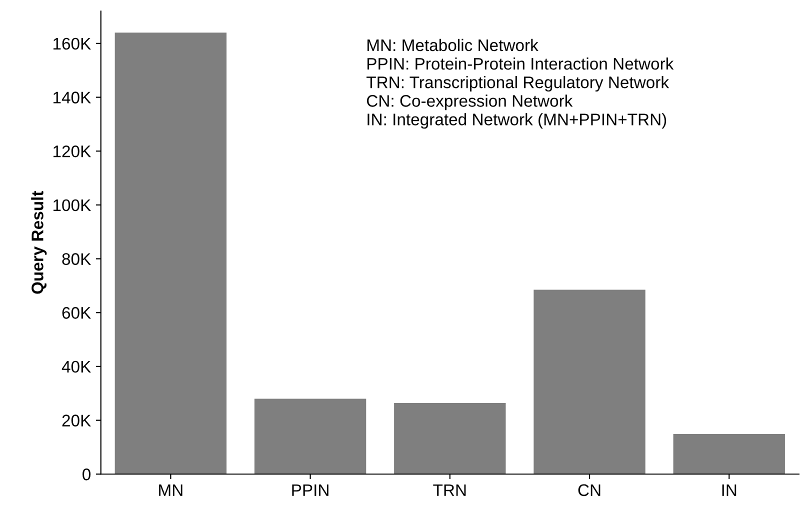  What do you see at coordinates (72, 98) in the screenshot?
I see `y-tick-label: 140K` at bounding box center [72, 98].